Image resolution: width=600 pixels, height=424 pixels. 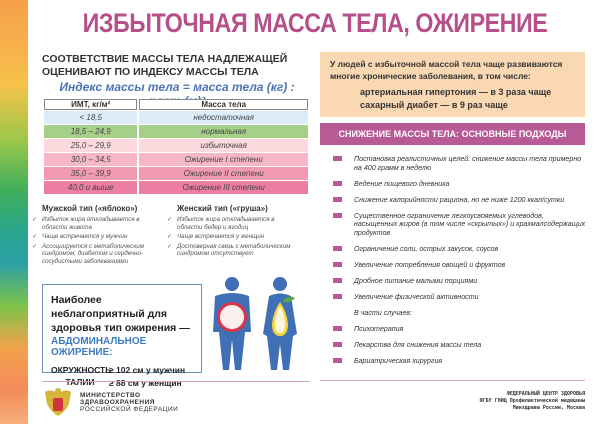 What do you see at coordinates (398, 360) in the screenshot?
I see `item-text: Бариатрическая хирургия` at bounding box center [398, 360].